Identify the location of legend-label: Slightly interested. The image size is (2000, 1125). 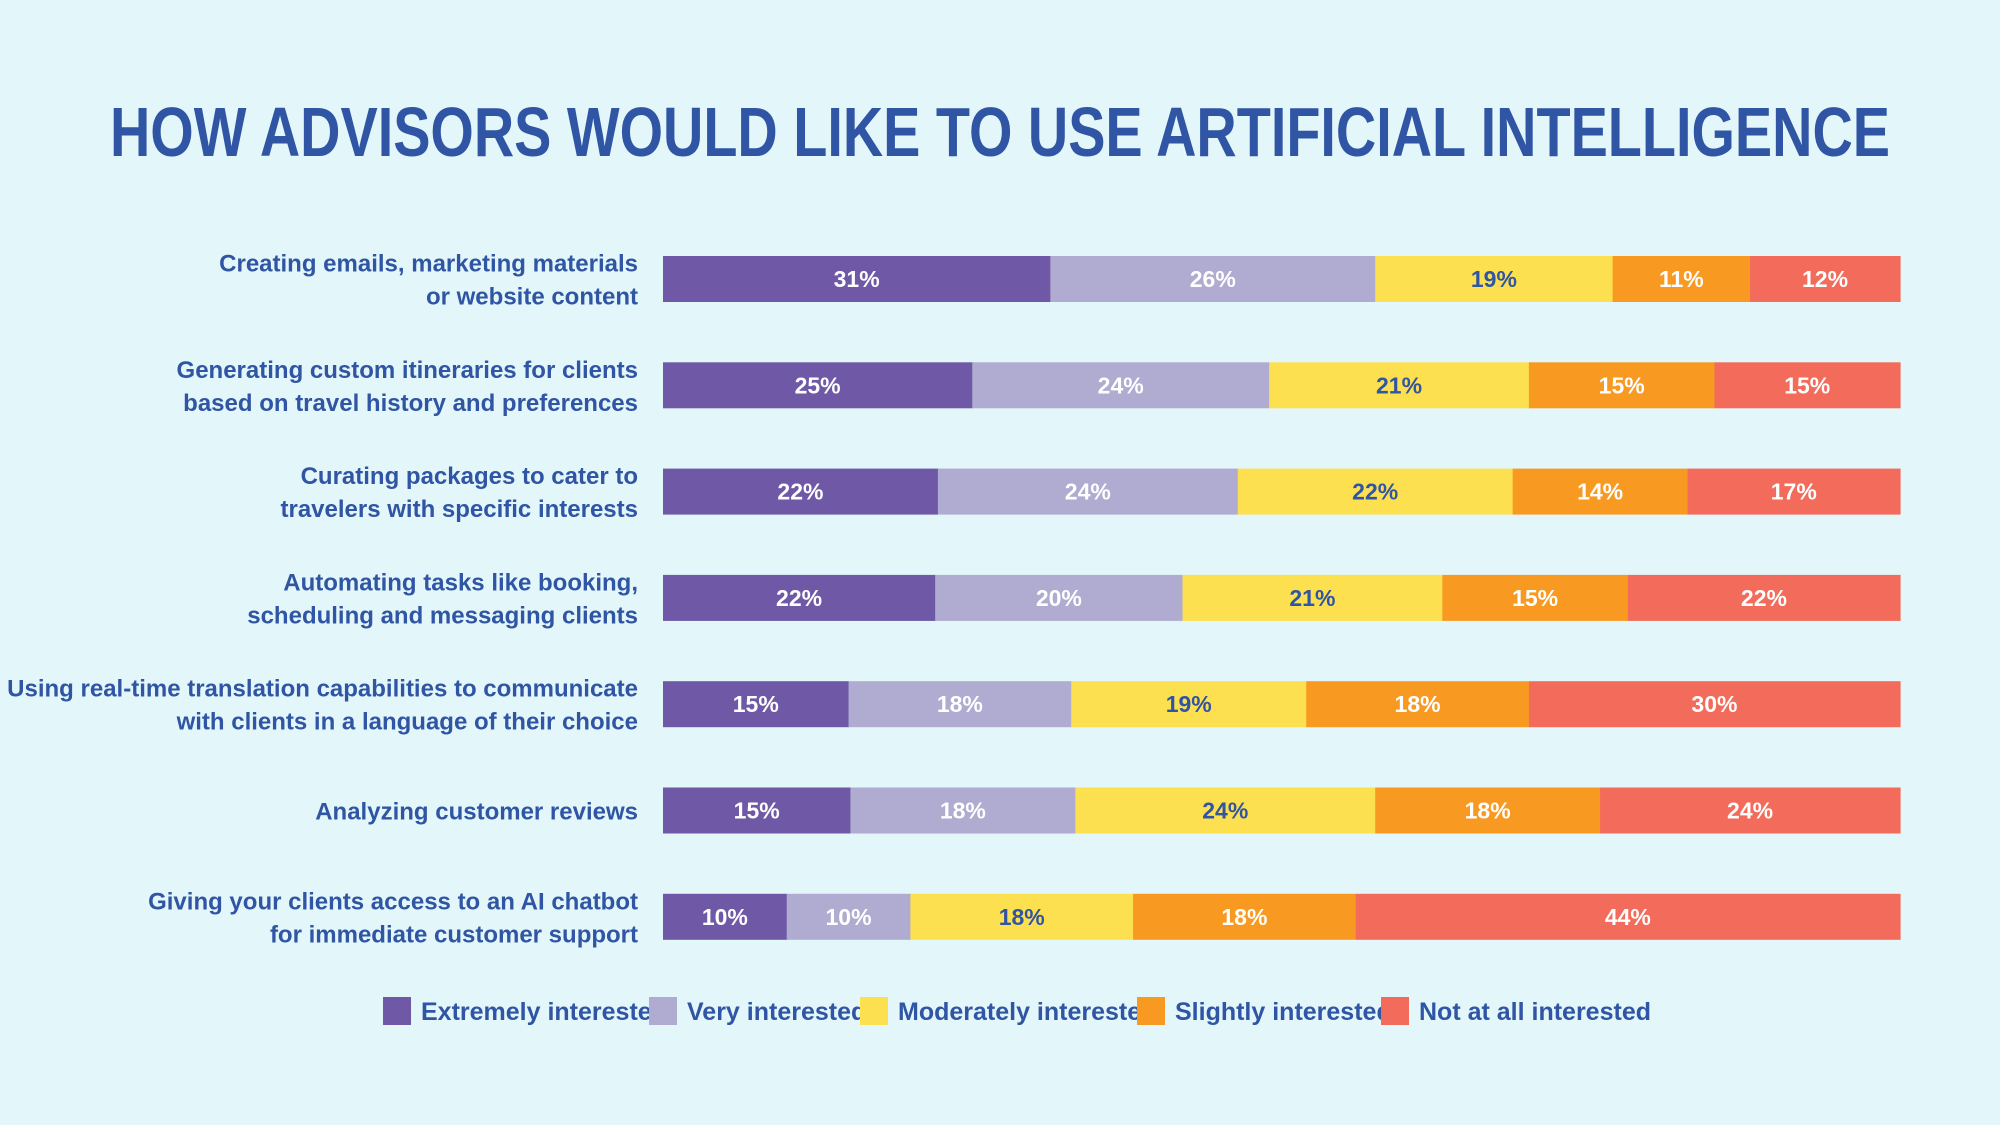
(1283, 1012).